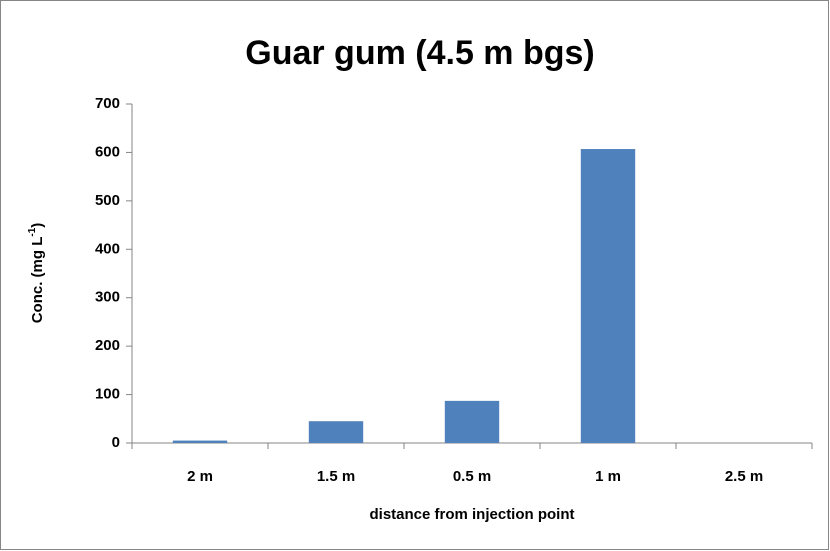 This screenshot has height=551, width=830. Describe the element at coordinates (336, 476) in the screenshot. I see `x-tick-label: 1.5 m` at that location.